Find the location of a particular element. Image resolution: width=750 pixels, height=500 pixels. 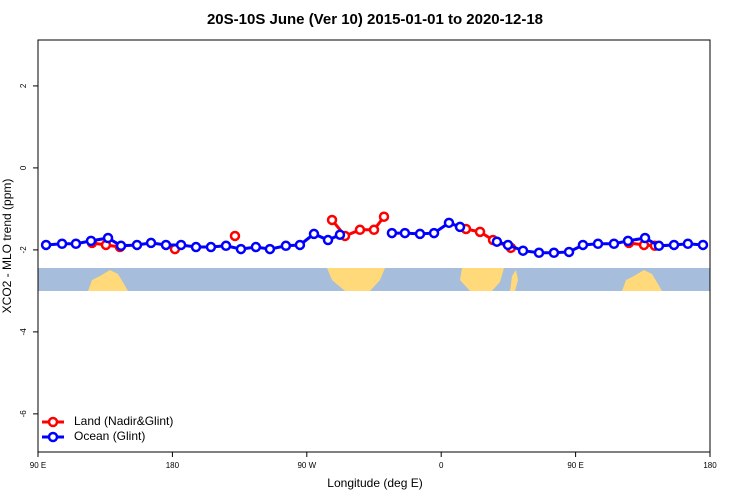

y-tick-label: 0 is located at coordinates (23, 167).